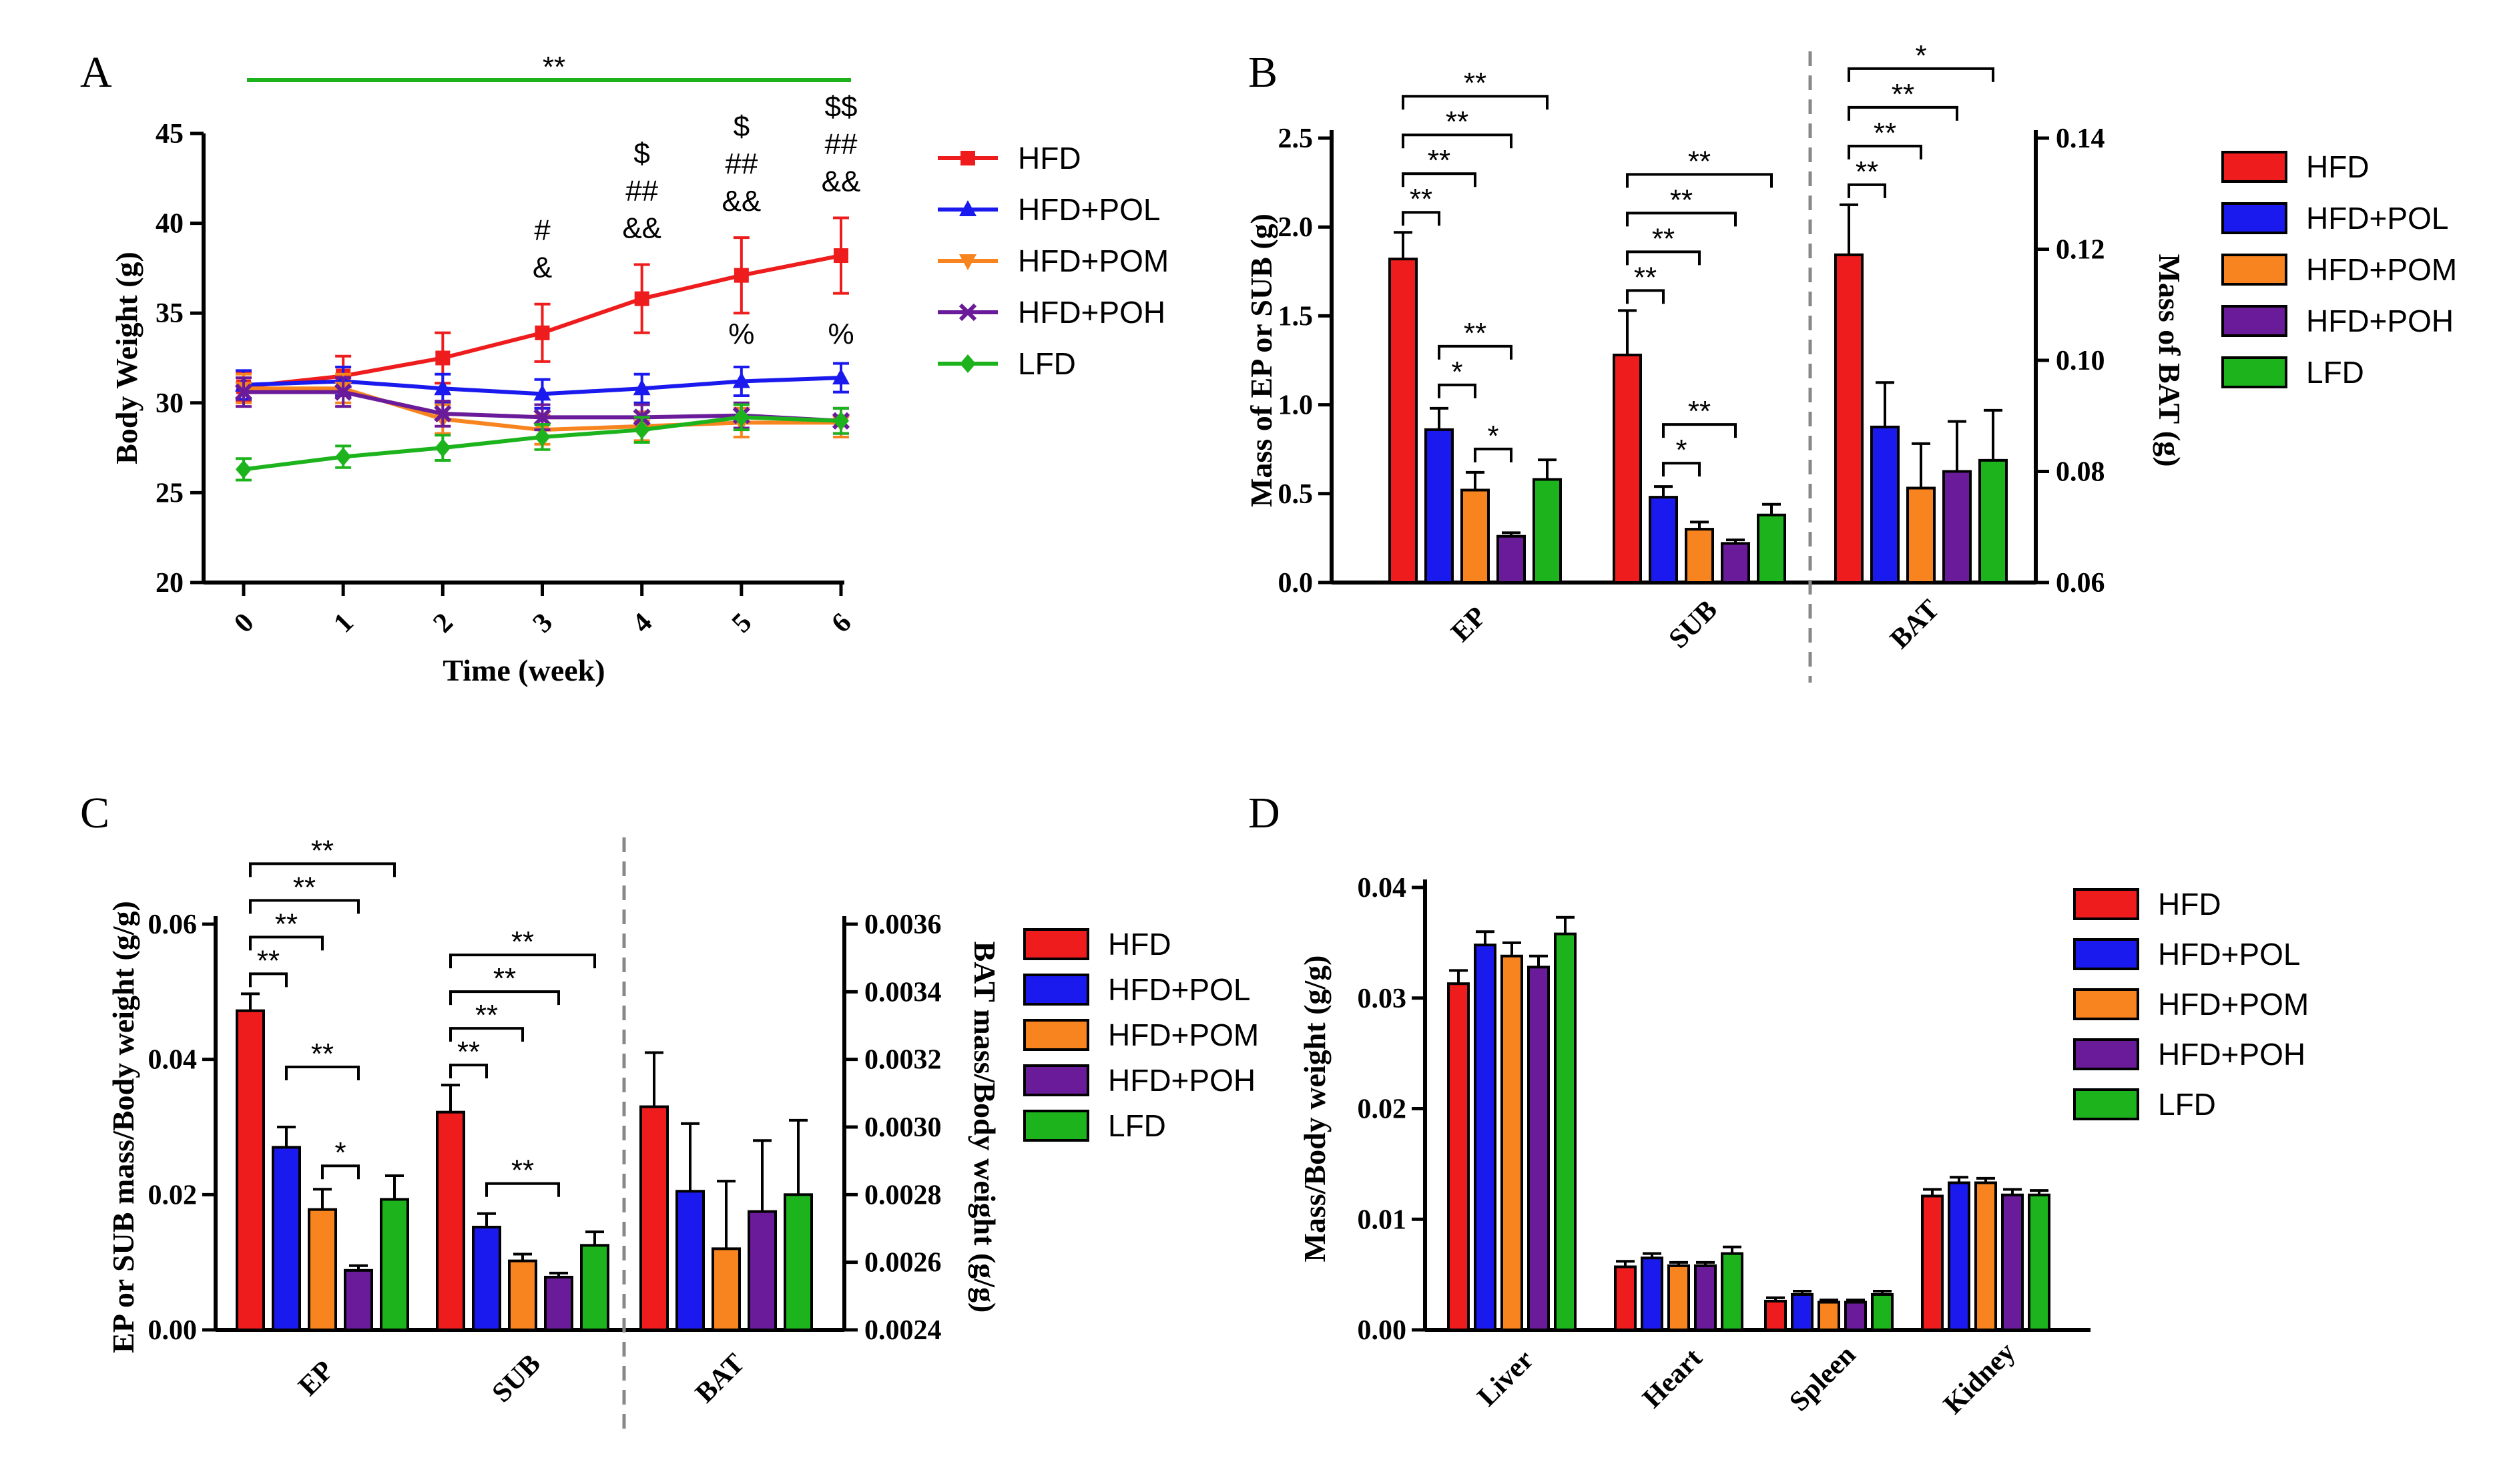  Describe the element at coordinates (1296, 138) in the screenshot. I see `b-ytick-label: 2.5` at that location.